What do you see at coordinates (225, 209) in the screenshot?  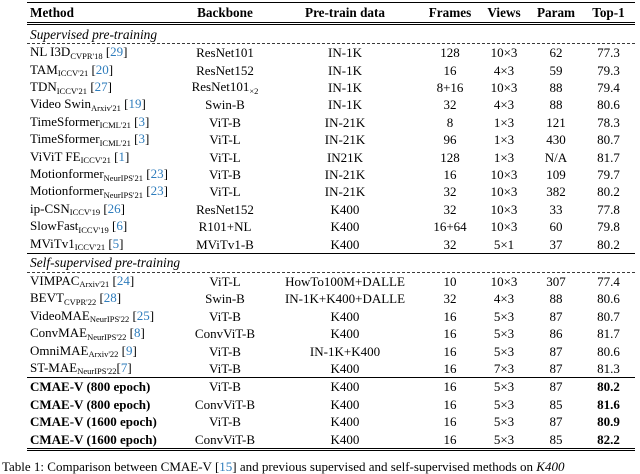 I see `backbone-name: ResNet152` at bounding box center [225, 209].